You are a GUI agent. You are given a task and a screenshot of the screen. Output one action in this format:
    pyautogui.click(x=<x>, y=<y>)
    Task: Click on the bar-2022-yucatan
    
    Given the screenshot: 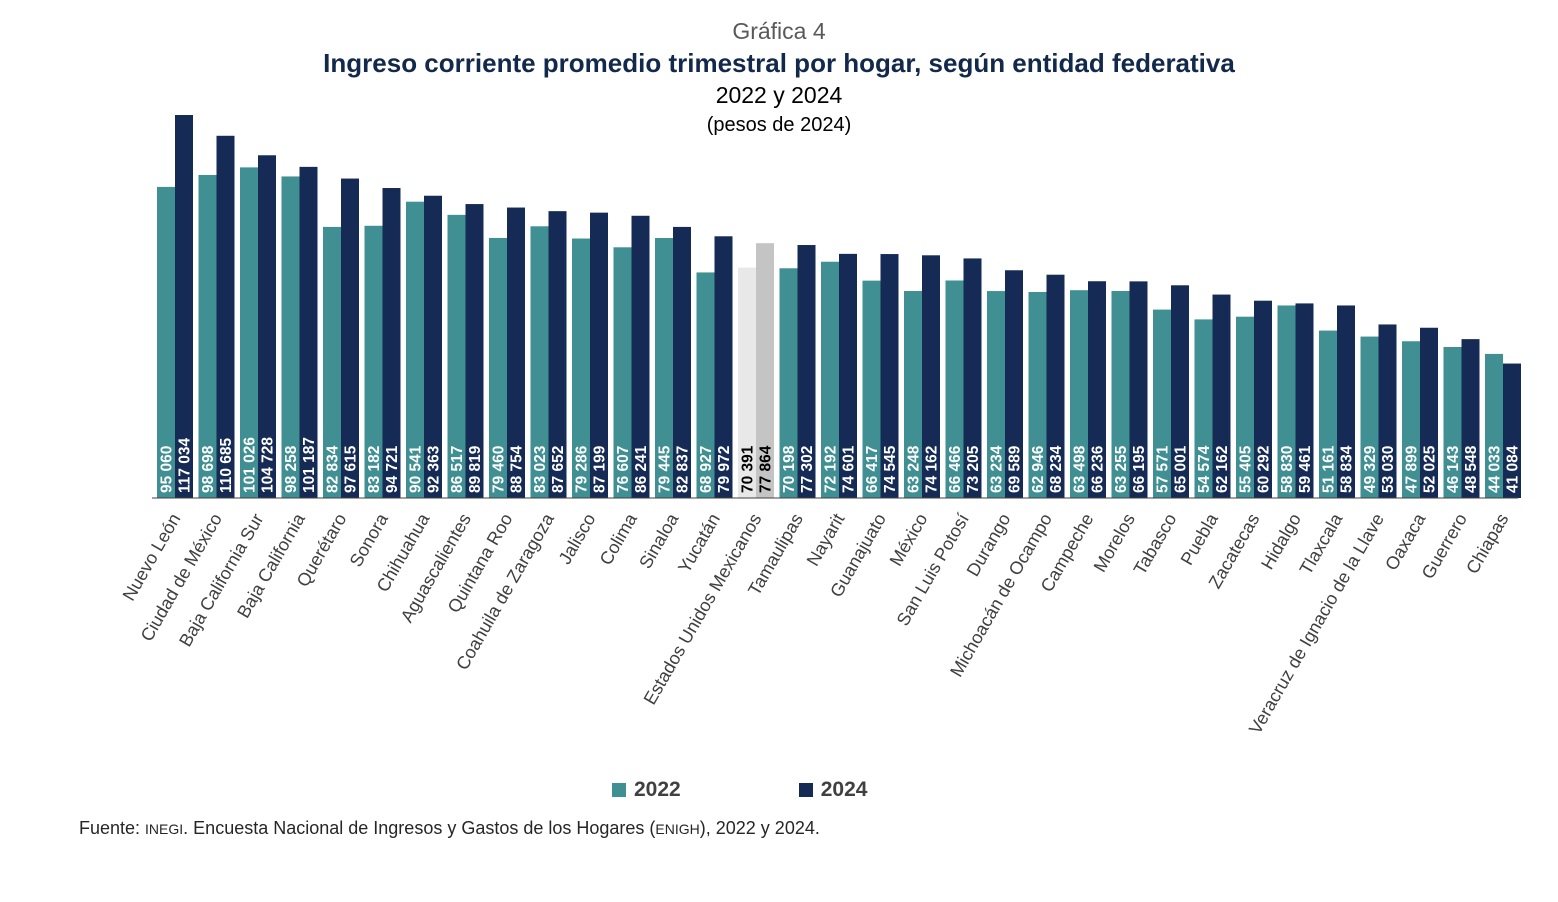 What is the action you would take?
    pyautogui.click(x=705, y=385)
    